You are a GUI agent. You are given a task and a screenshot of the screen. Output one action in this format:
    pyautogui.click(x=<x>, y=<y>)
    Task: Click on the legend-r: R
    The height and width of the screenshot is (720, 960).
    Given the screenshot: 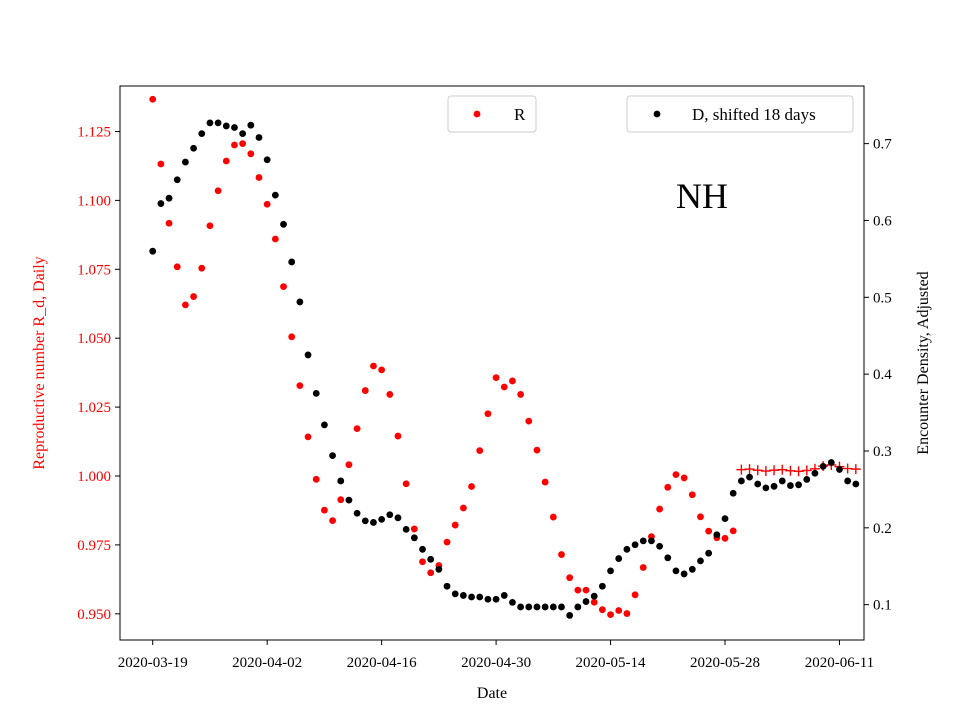 What is the action you would take?
    pyautogui.click(x=492, y=114)
    